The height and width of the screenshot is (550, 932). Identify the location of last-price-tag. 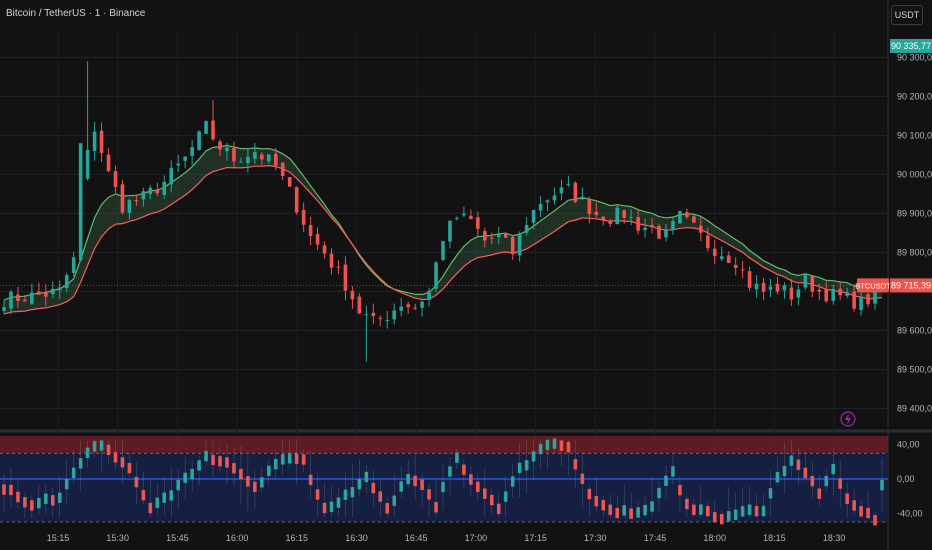
(911, 285).